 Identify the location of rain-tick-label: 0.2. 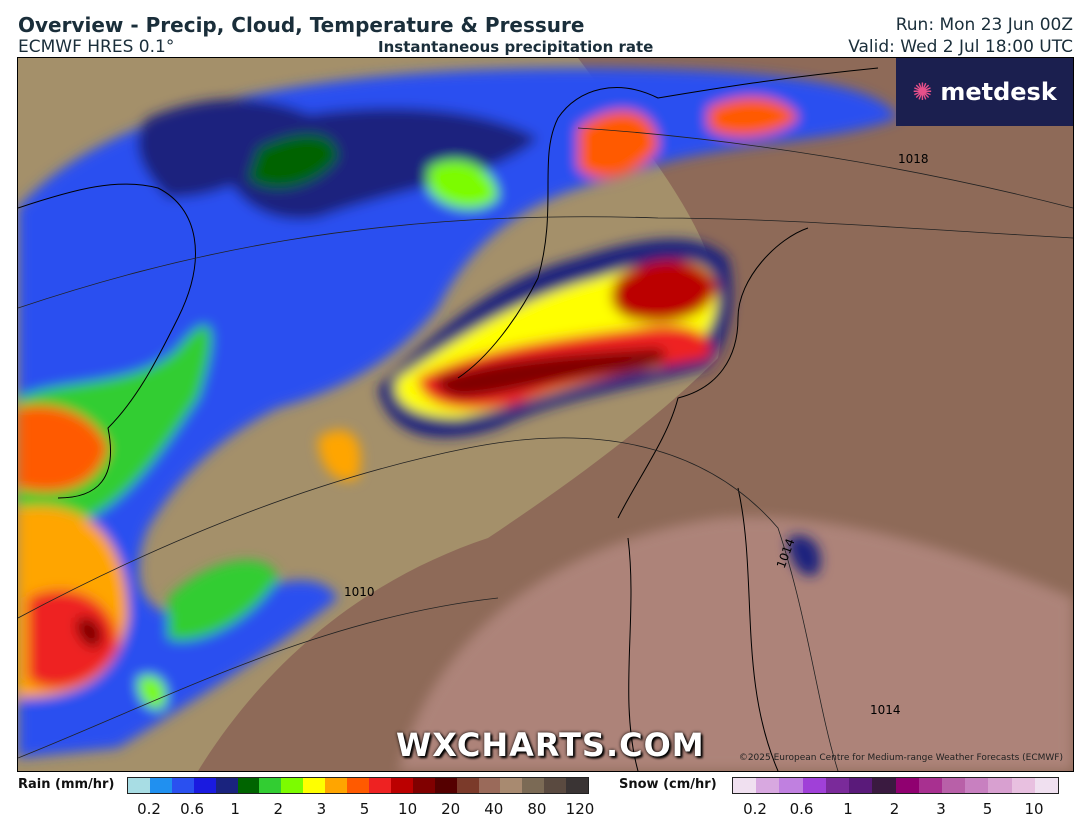
(149, 809).